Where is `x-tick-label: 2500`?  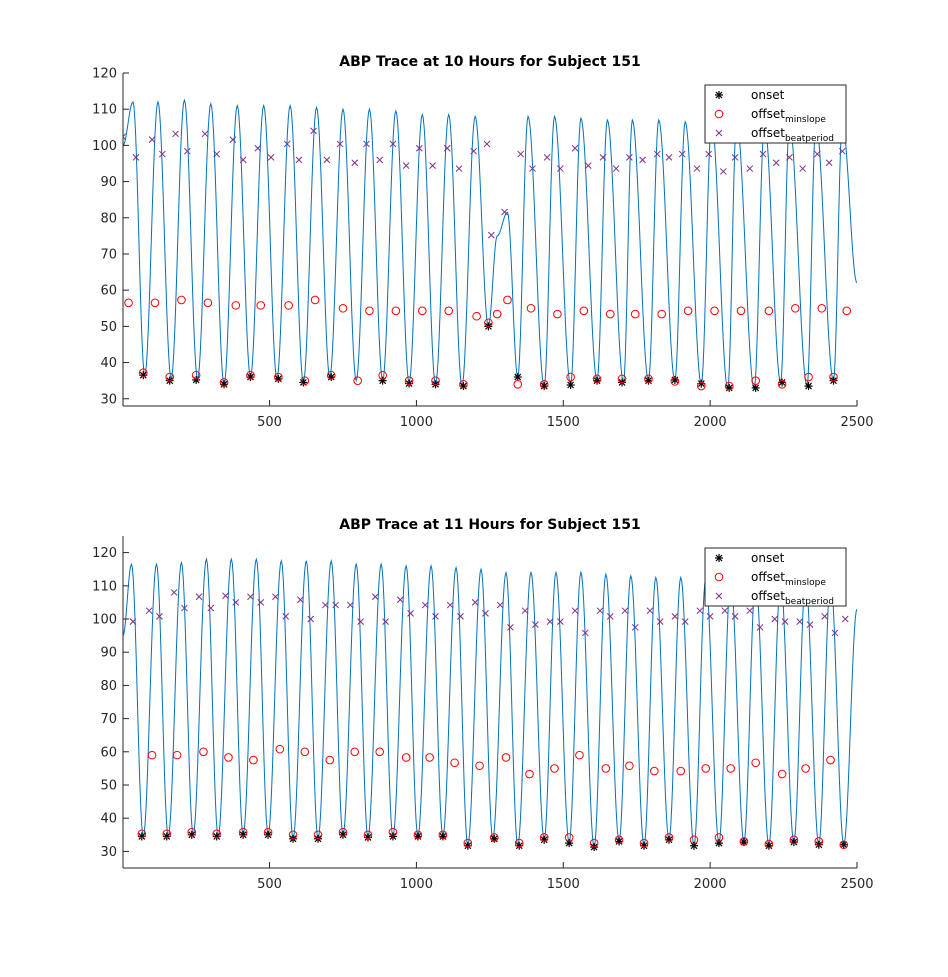
x-tick-label: 2500 is located at coordinates (856, 884).